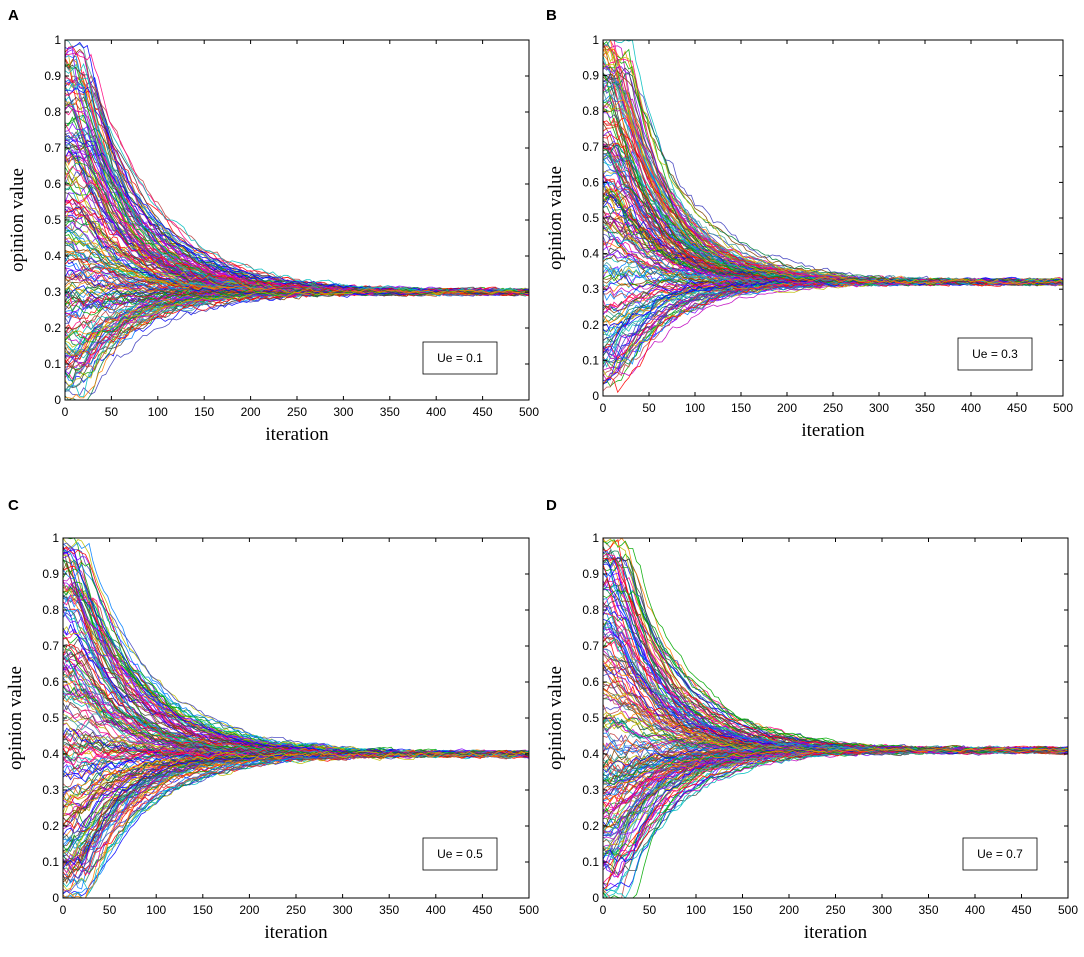  Describe the element at coordinates (13, 15) in the screenshot. I see `panel-letter: A` at that location.